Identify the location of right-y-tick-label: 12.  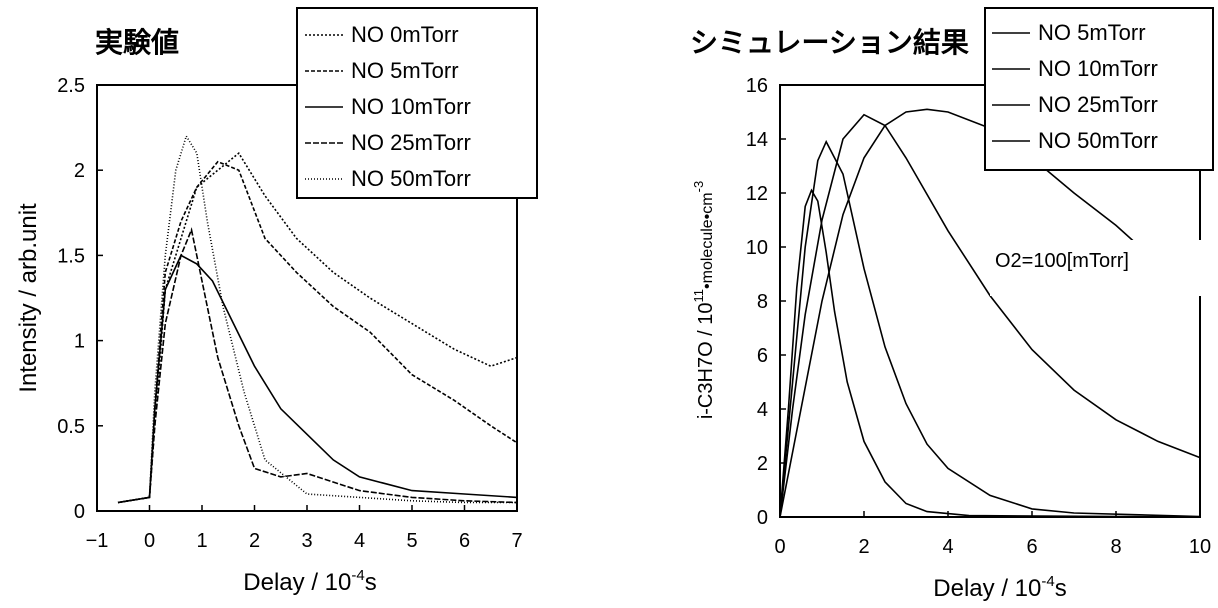
(757, 194).